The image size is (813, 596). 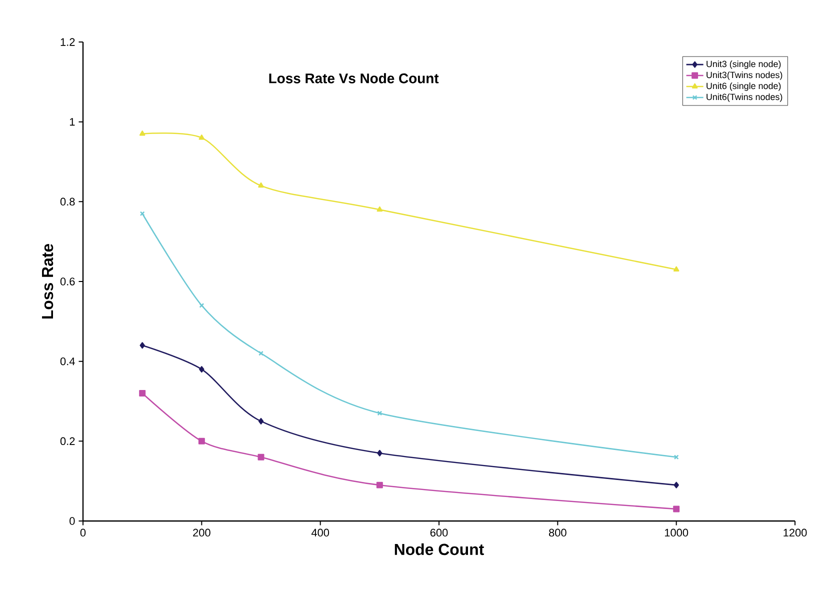 What do you see at coordinates (67, 202) in the screenshot?
I see `y-tick-label: 0.8` at bounding box center [67, 202].